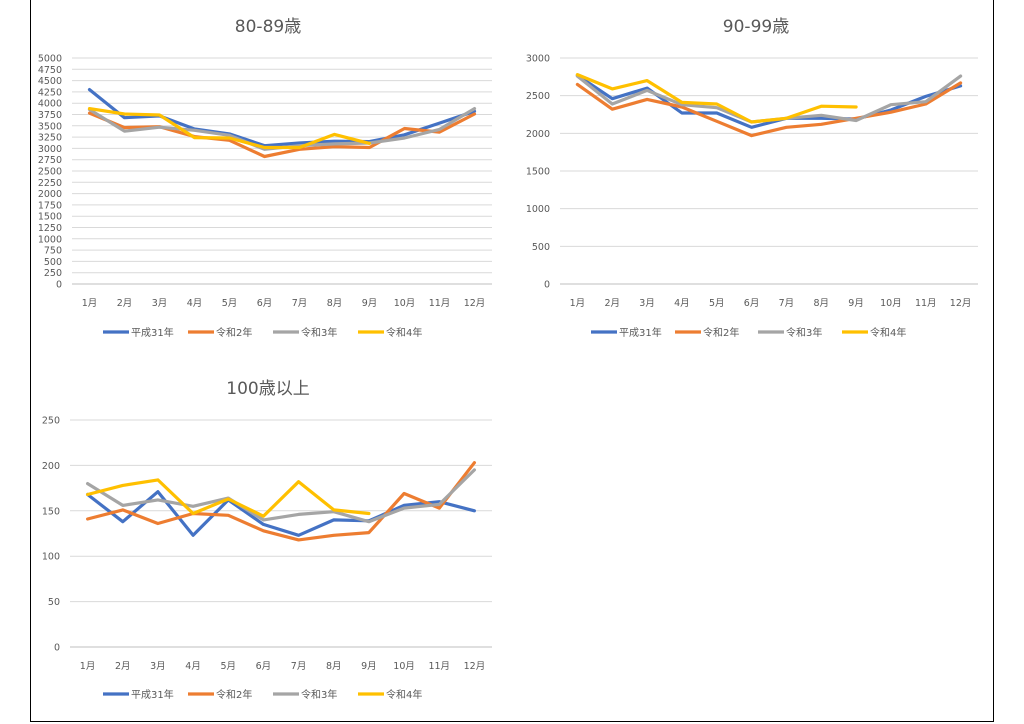 This screenshot has width=1024, height=724. Describe the element at coordinates (50, 104) in the screenshot. I see `y-tick-label: 4000` at that location.